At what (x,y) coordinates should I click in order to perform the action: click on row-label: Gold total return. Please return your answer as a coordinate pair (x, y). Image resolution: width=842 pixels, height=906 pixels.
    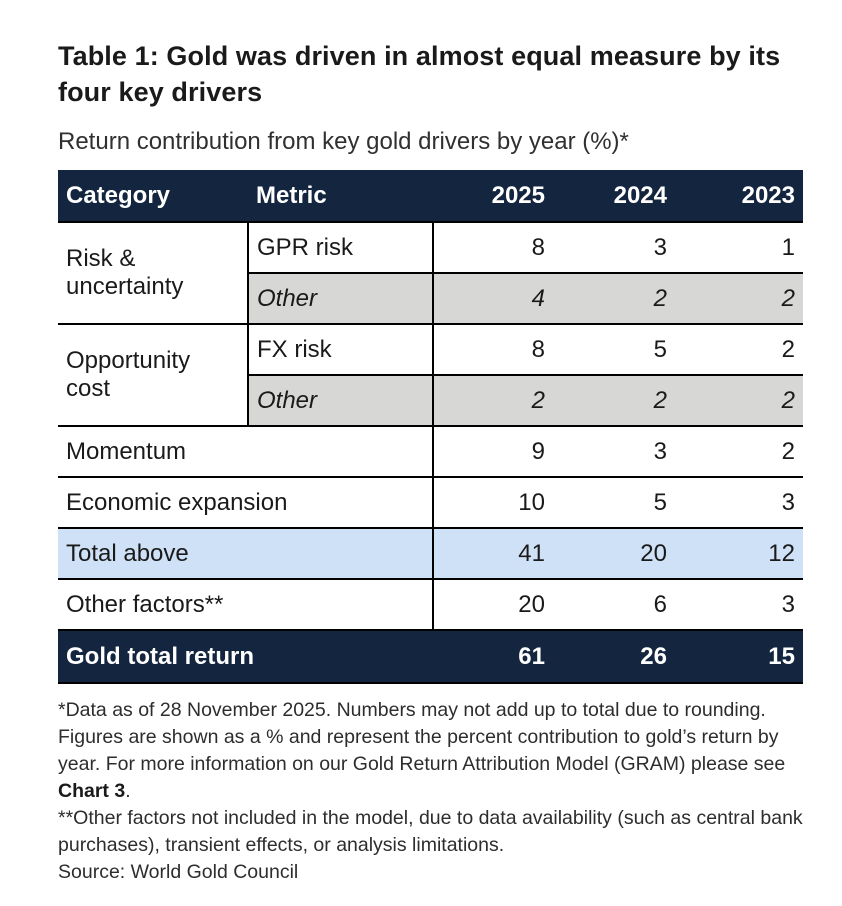
    Looking at the image, I should click on (245, 657).